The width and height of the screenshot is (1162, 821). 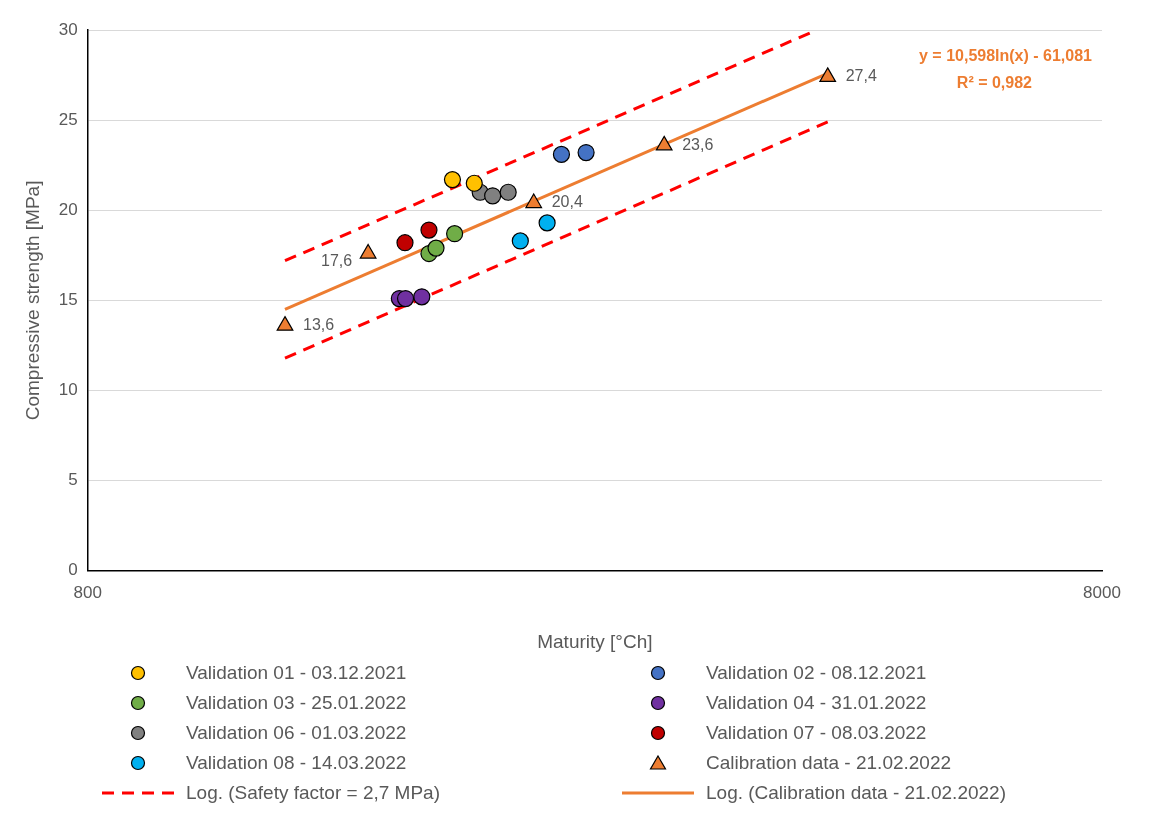 I want to click on legend-label: Validation 04 - 31.01.2022, so click(x=816, y=703).